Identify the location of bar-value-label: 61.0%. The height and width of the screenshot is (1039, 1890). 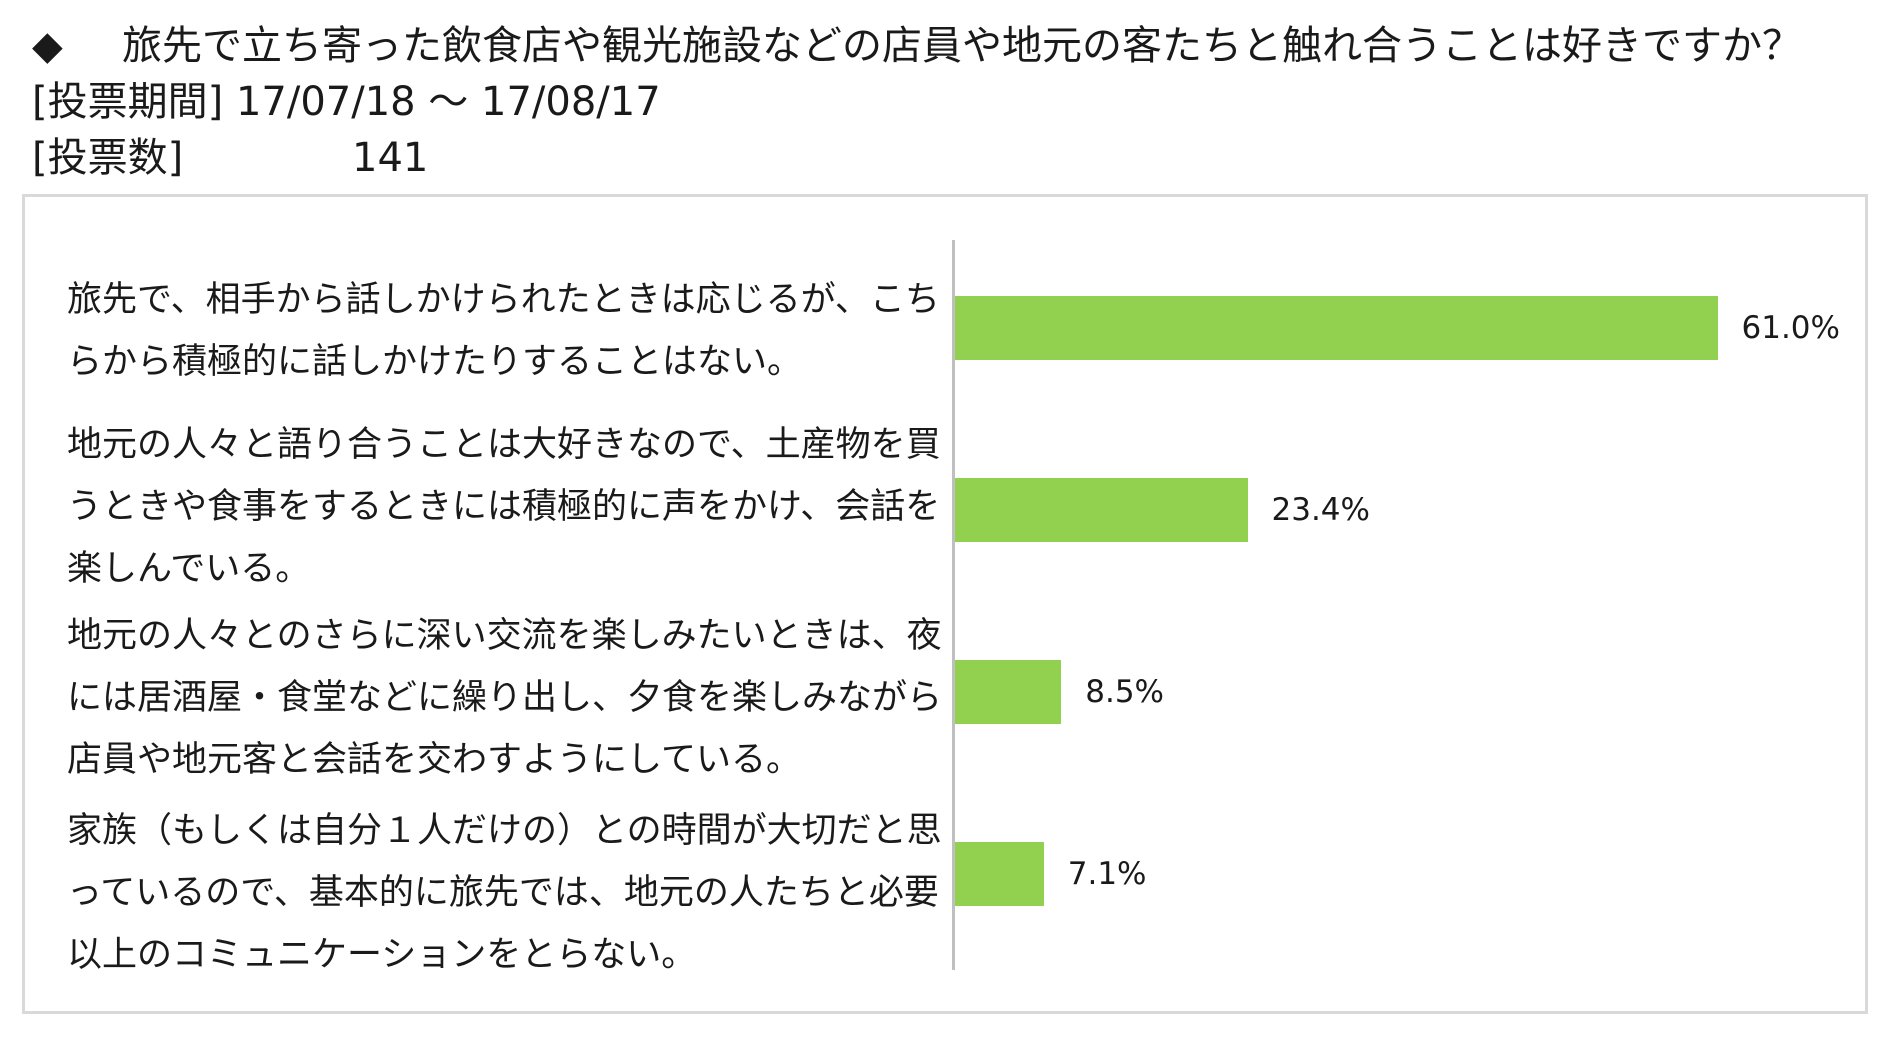
(1790, 328).